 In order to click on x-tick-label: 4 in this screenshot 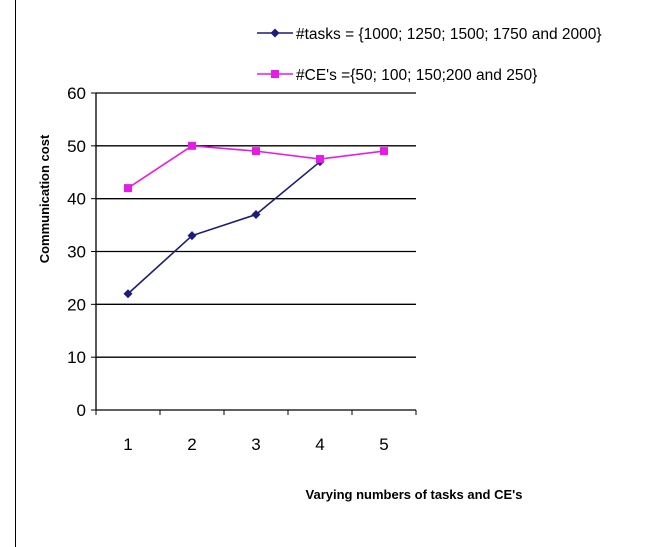, I will do `click(319, 444)`.